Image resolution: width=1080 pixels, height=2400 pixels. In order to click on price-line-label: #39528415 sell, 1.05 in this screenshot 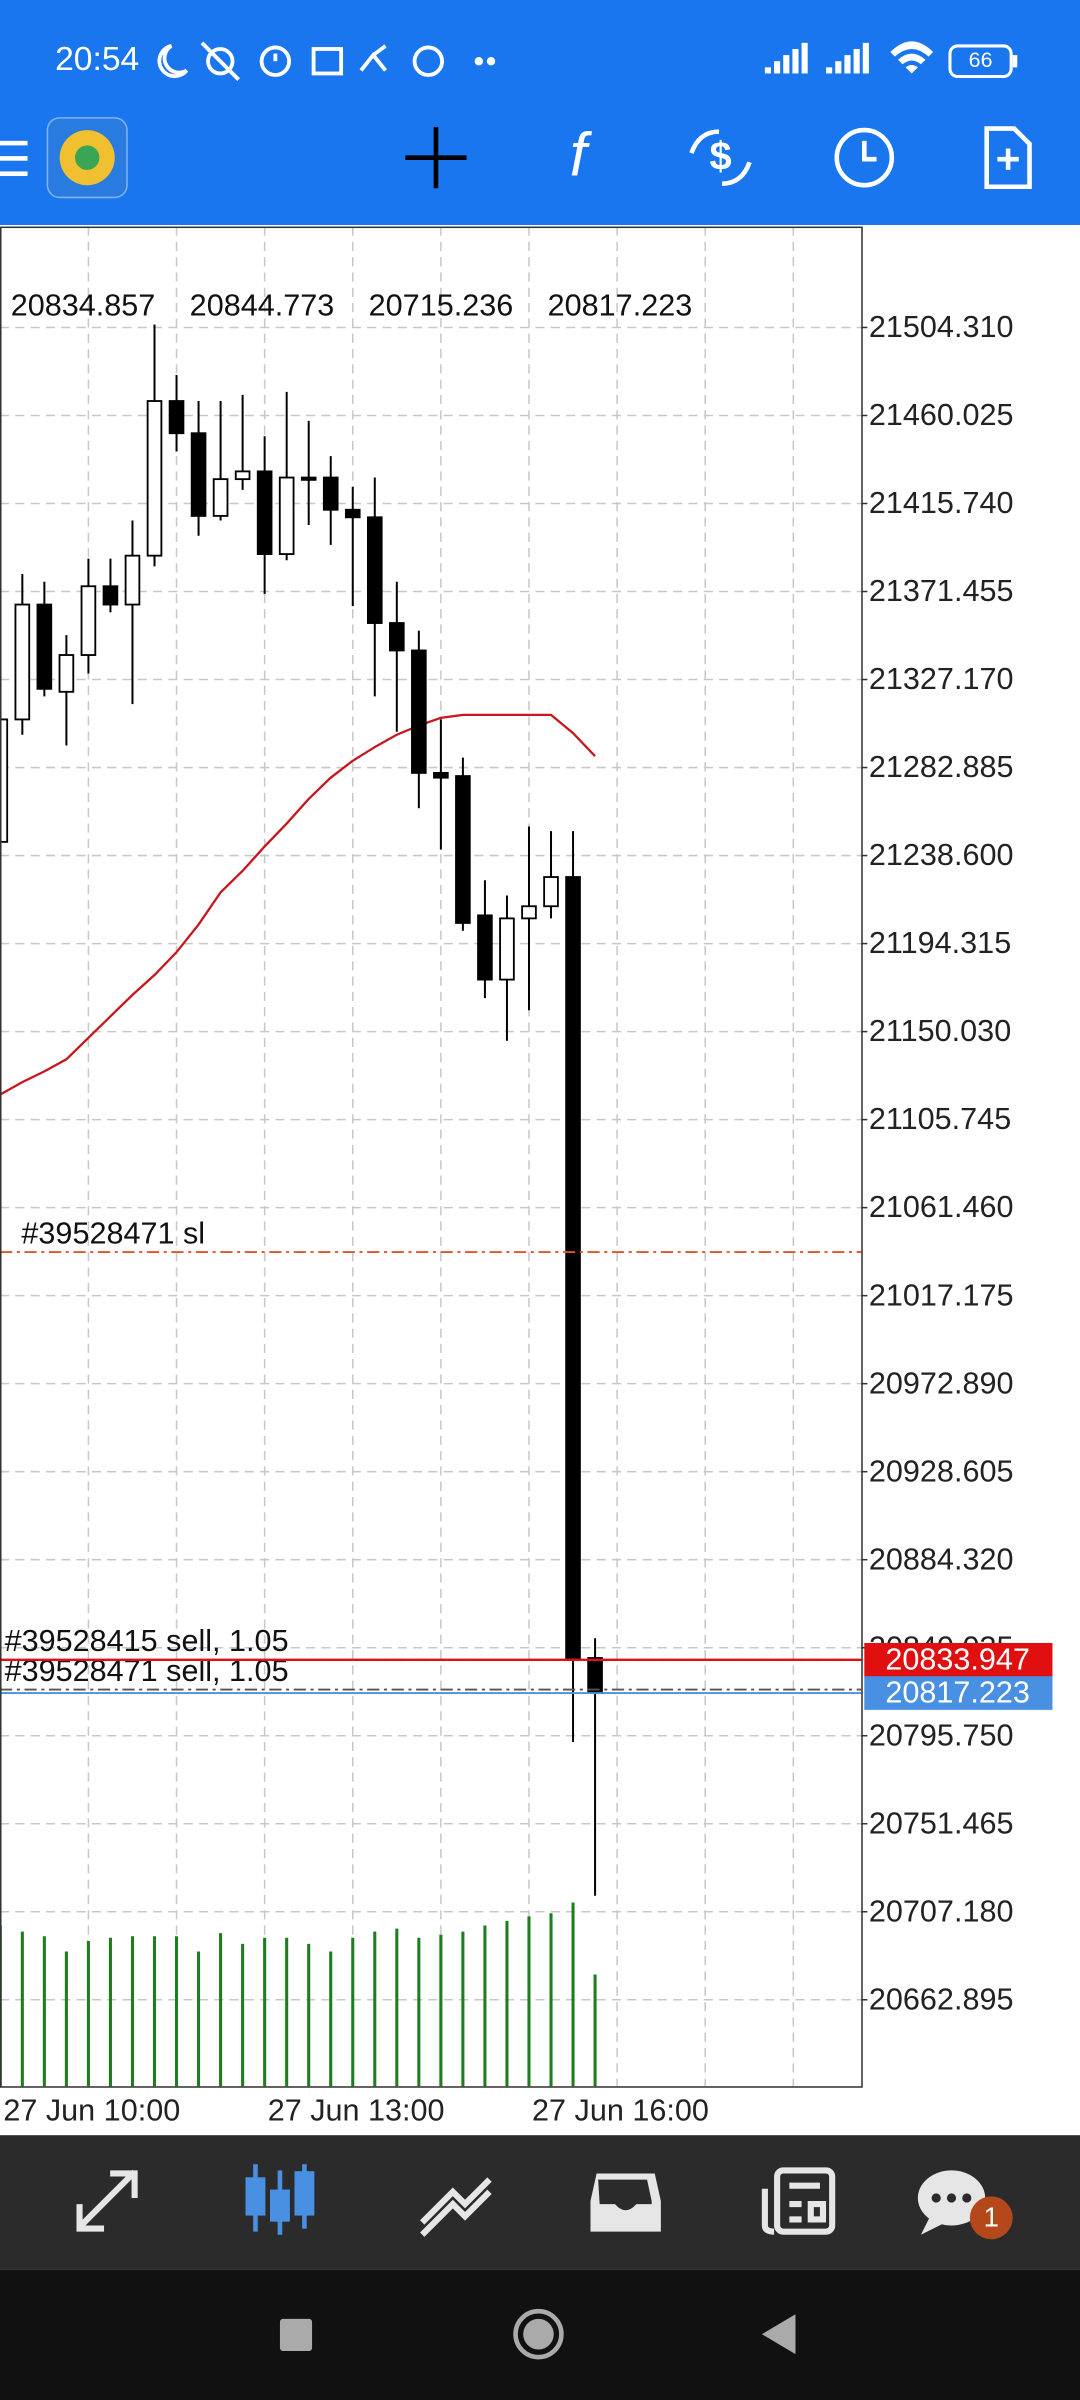, I will do `click(147, 1641)`.